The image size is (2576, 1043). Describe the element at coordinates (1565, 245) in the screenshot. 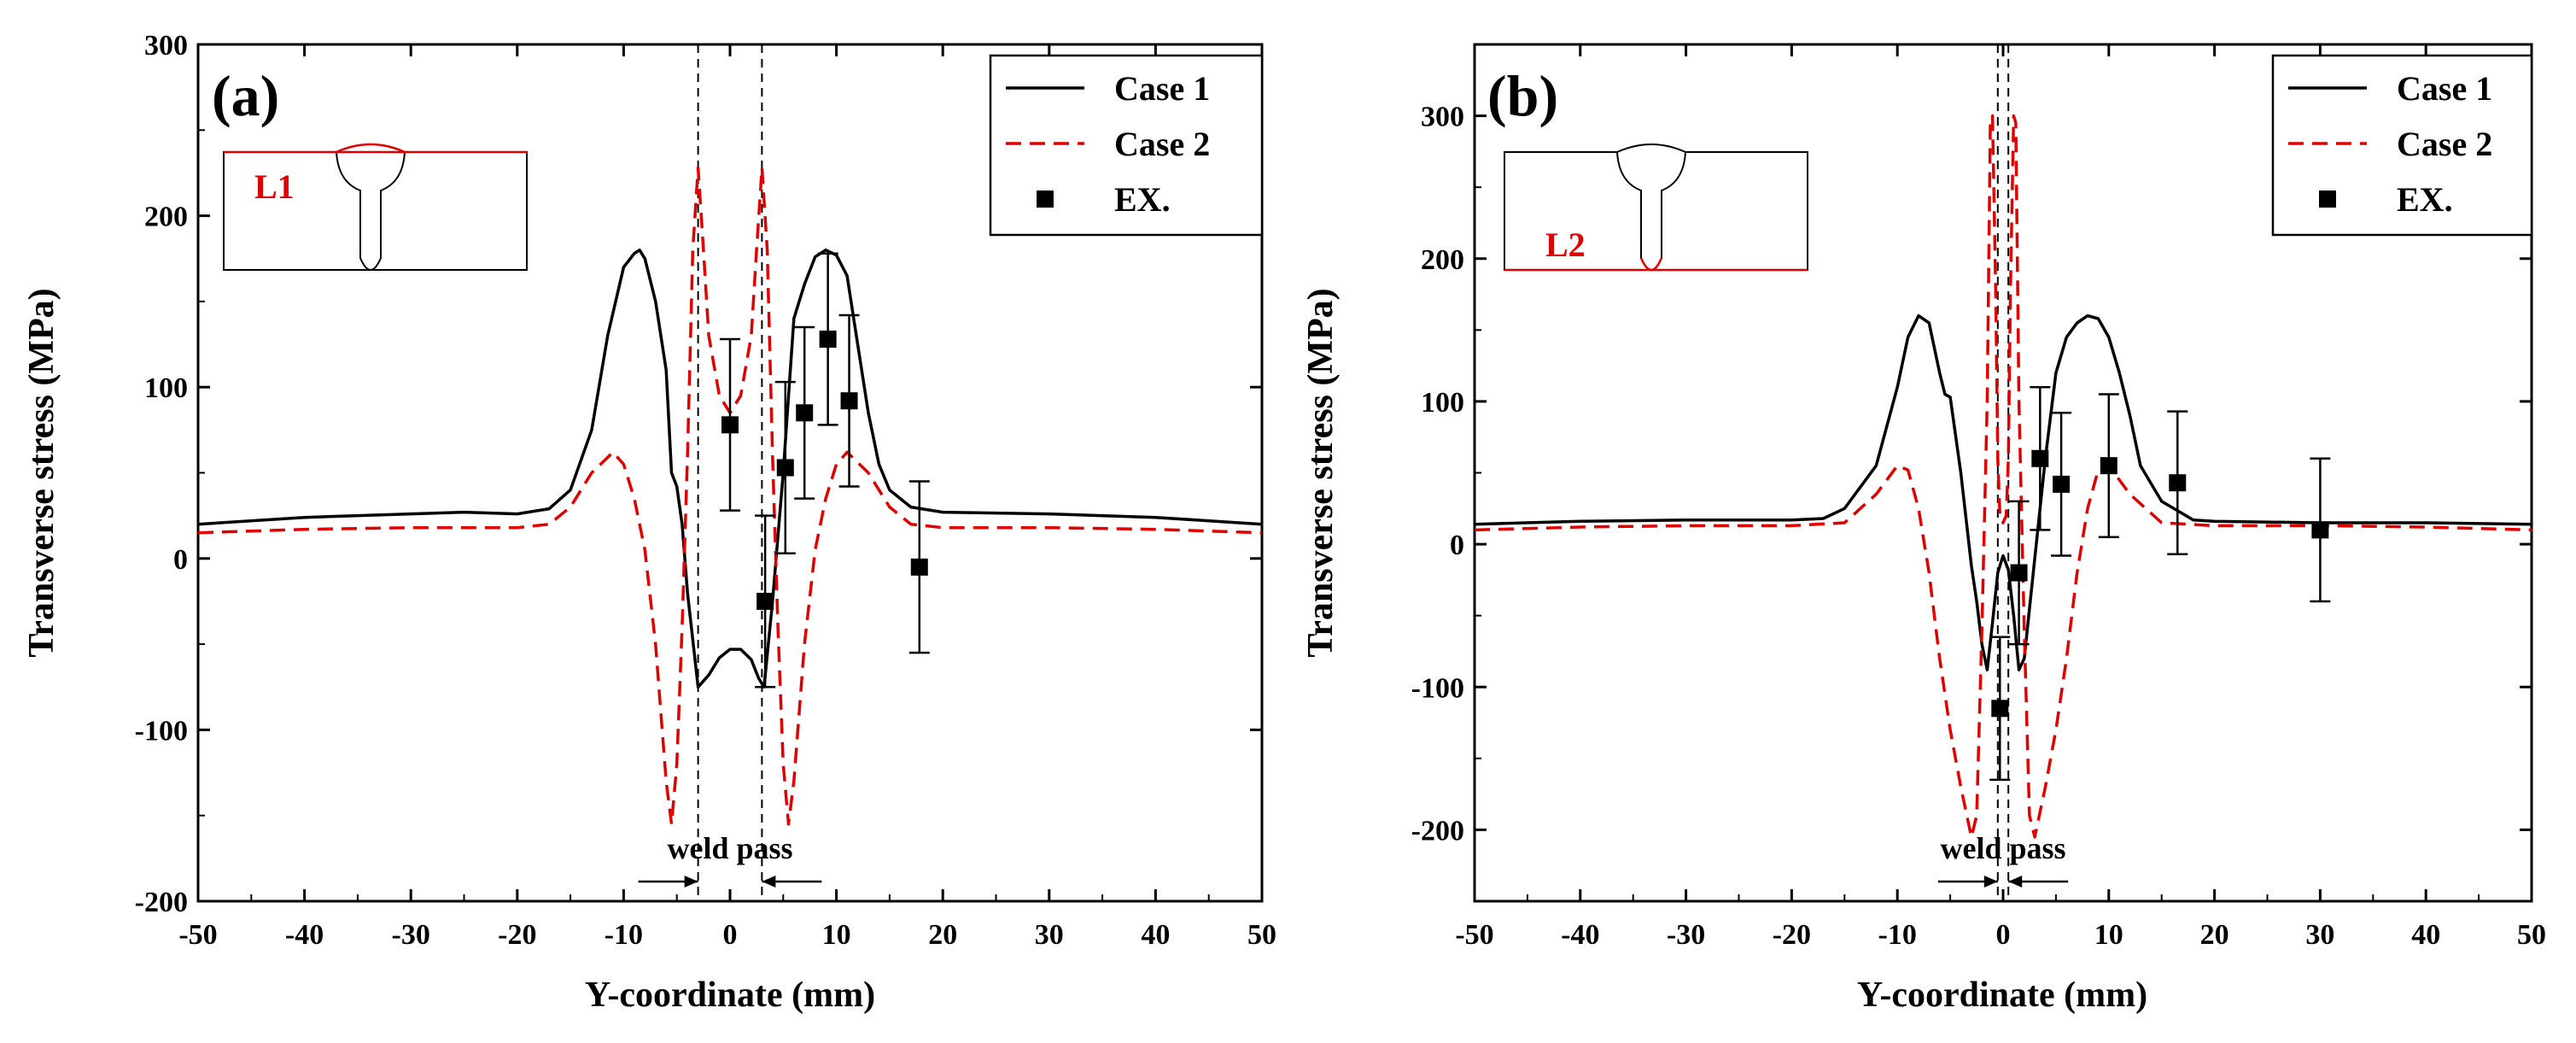

I see `inset-label: L2` at that location.